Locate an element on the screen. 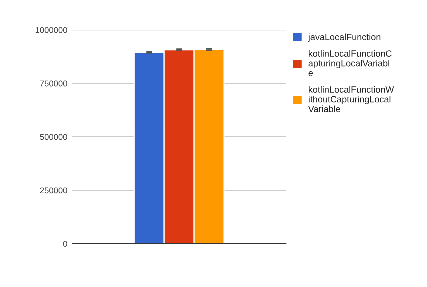  y-tick-label: 500000 is located at coordinates (54, 137).